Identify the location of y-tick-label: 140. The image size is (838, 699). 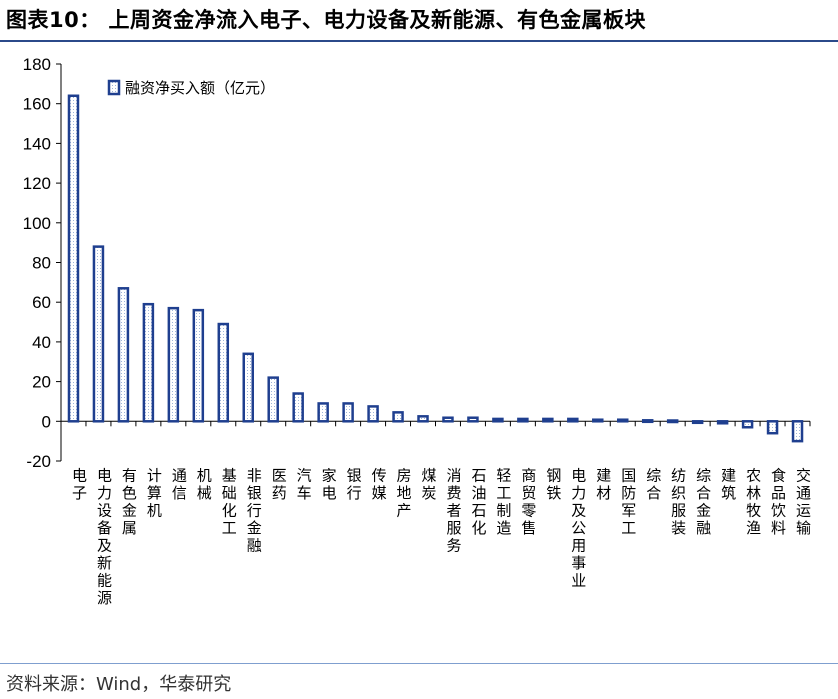
(37, 143).